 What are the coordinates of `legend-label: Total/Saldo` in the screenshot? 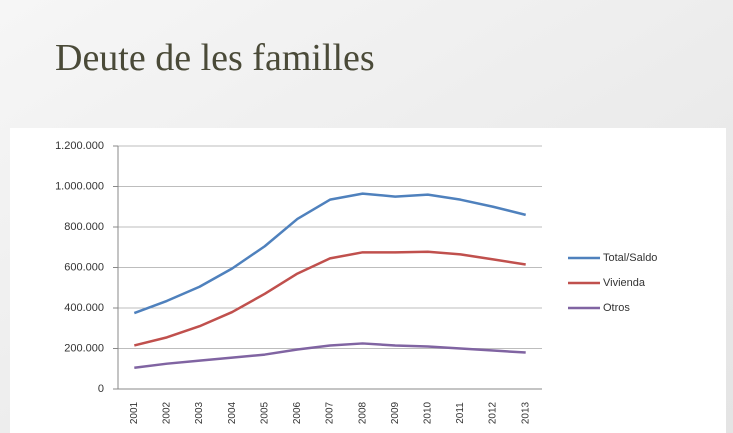 It's located at (630, 258).